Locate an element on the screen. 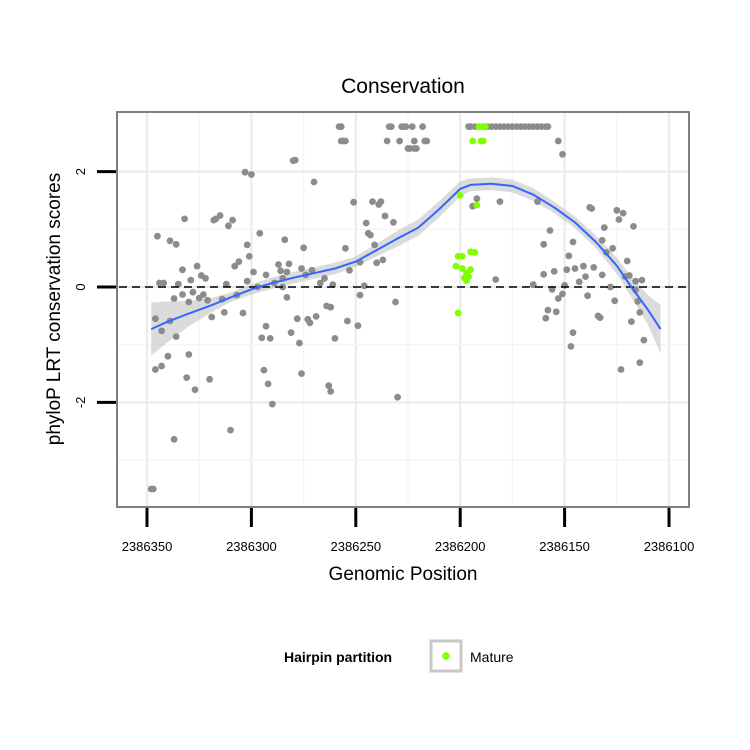 The image size is (750, 750). y-axis-title: phyloP LRT conservation scores is located at coordinates (54, 309).